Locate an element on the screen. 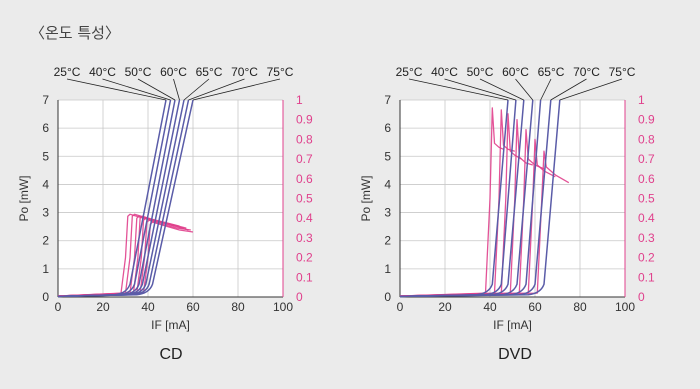 The width and height of the screenshot is (700, 389). efficiency-line-75c is located at coordinates (484, 223).